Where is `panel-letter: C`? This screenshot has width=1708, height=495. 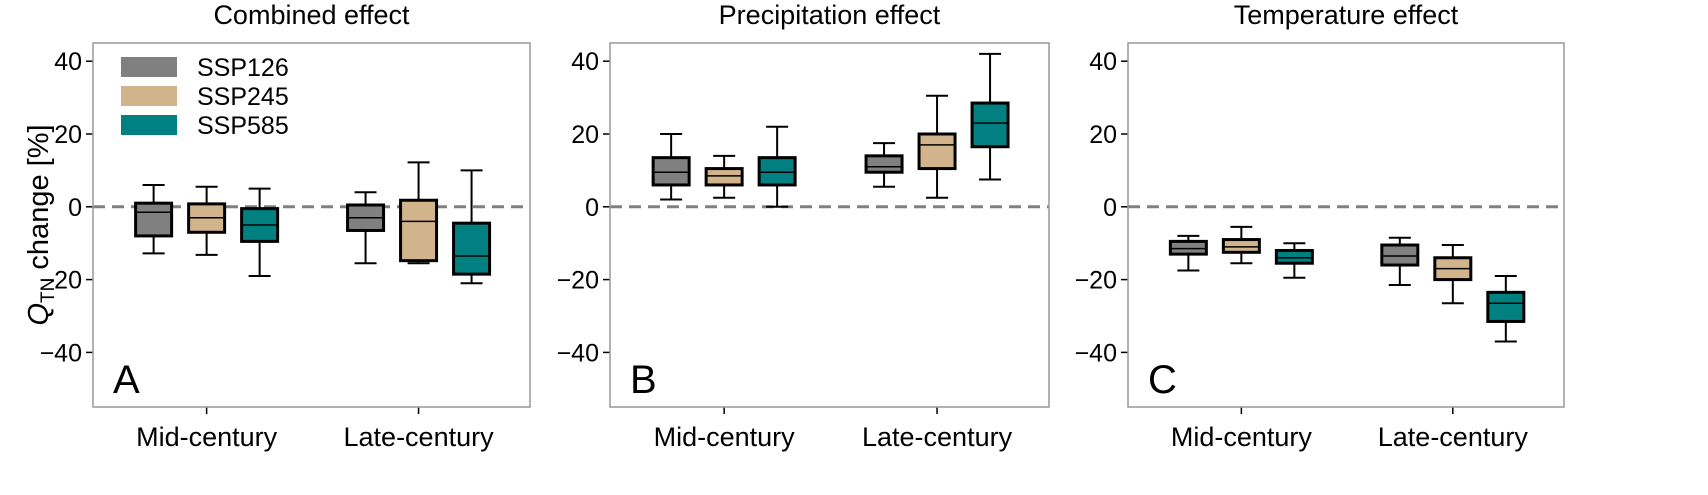
panel-letter: C is located at coordinates (1162, 380).